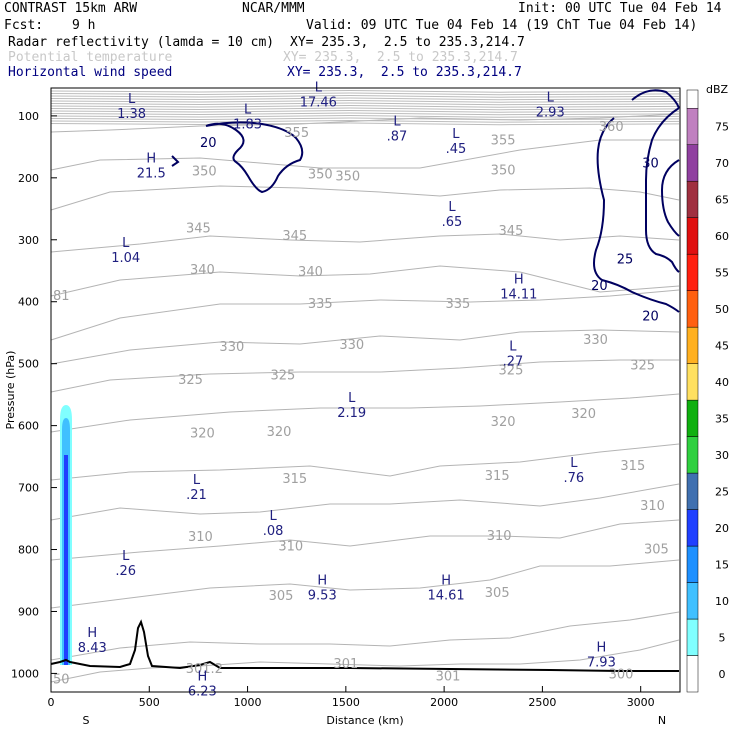 This screenshot has height=740, width=740. I want to click on theta-label-20: 325, so click(511, 370).